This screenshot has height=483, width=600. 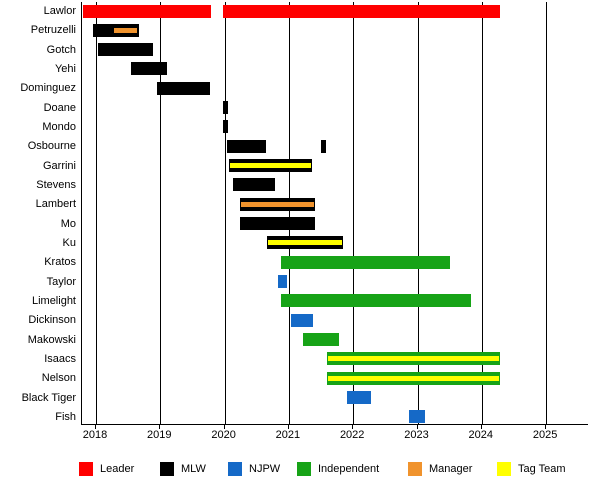 What do you see at coordinates (68, 223) in the screenshot?
I see `row-label-mo: Mo` at bounding box center [68, 223].